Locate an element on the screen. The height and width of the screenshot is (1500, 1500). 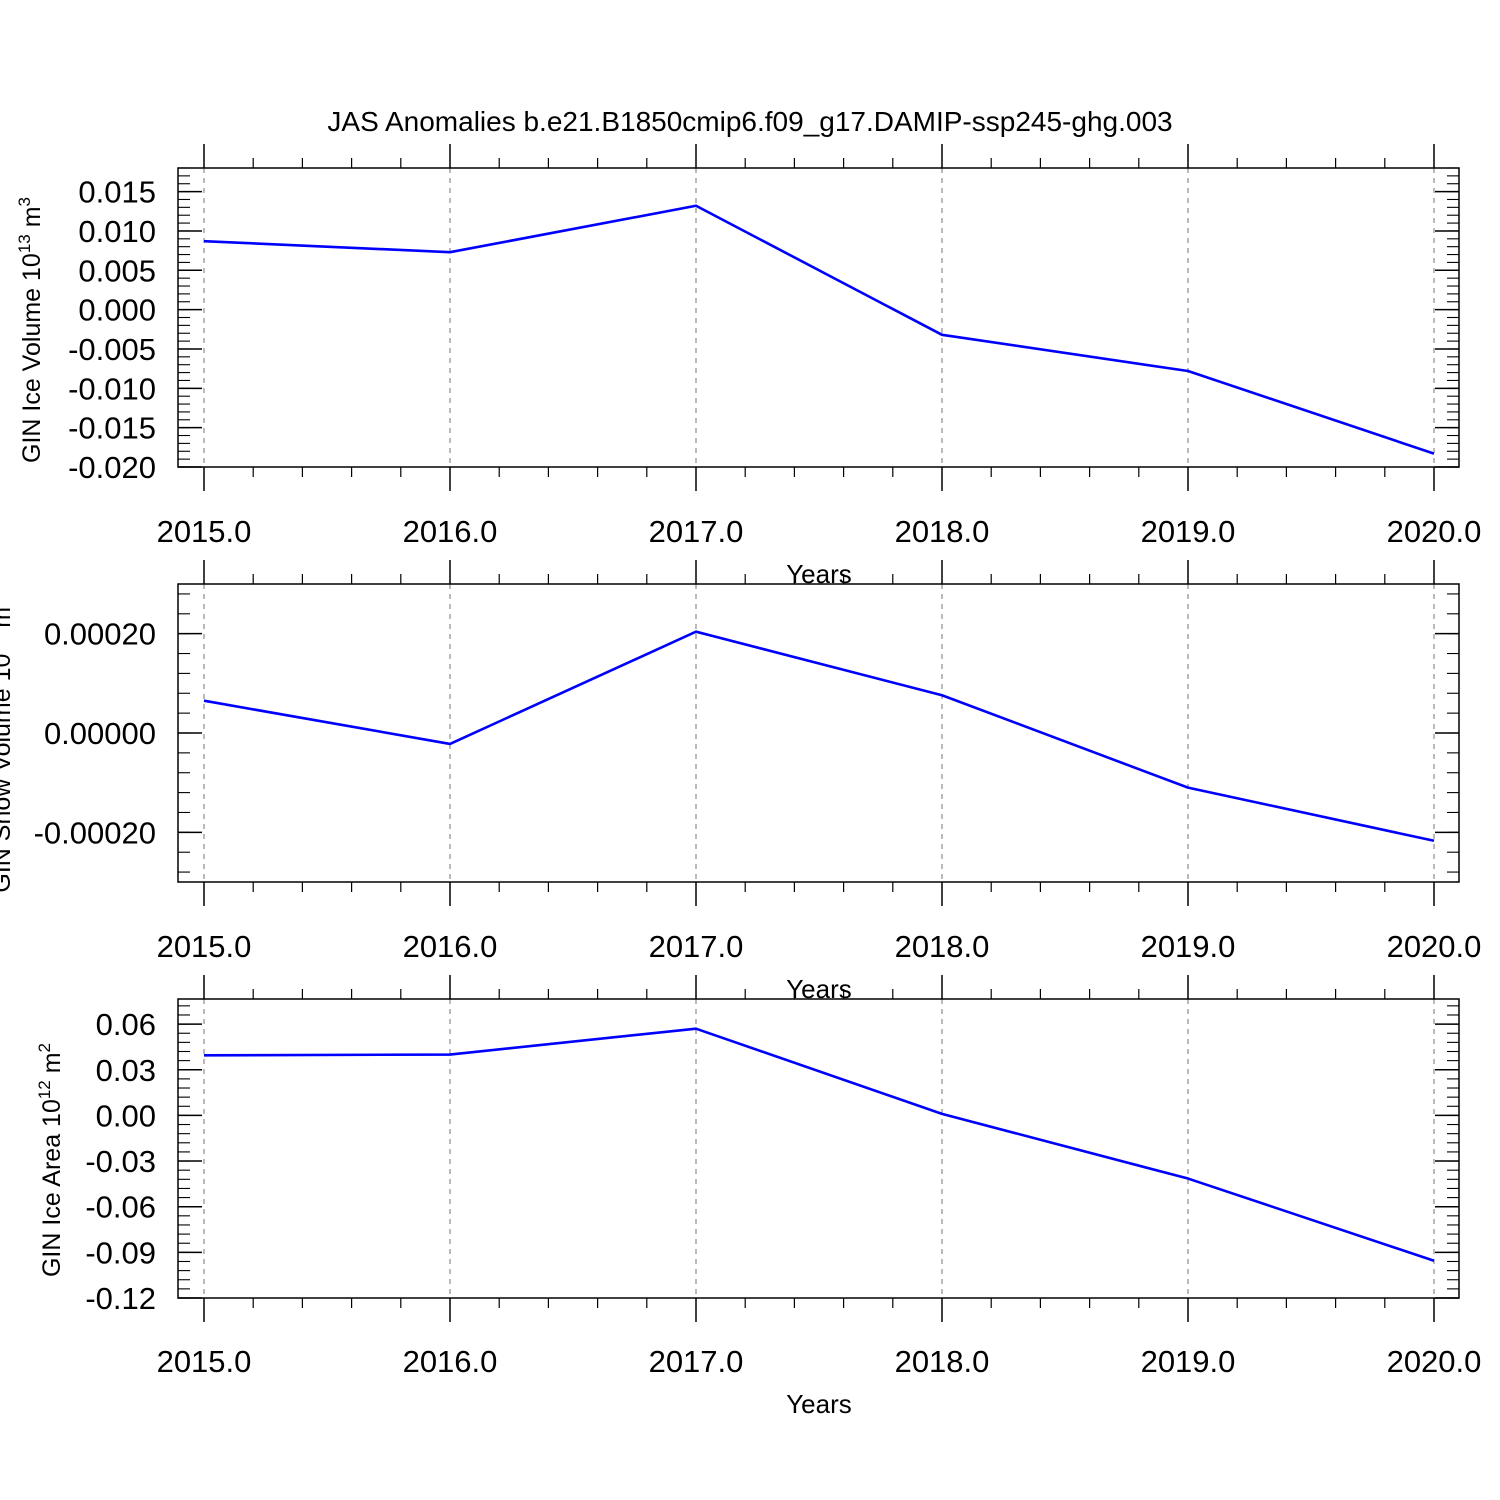
y-axis-title: GIN Ice Volume 1013 m3 is located at coordinates (30, 330).